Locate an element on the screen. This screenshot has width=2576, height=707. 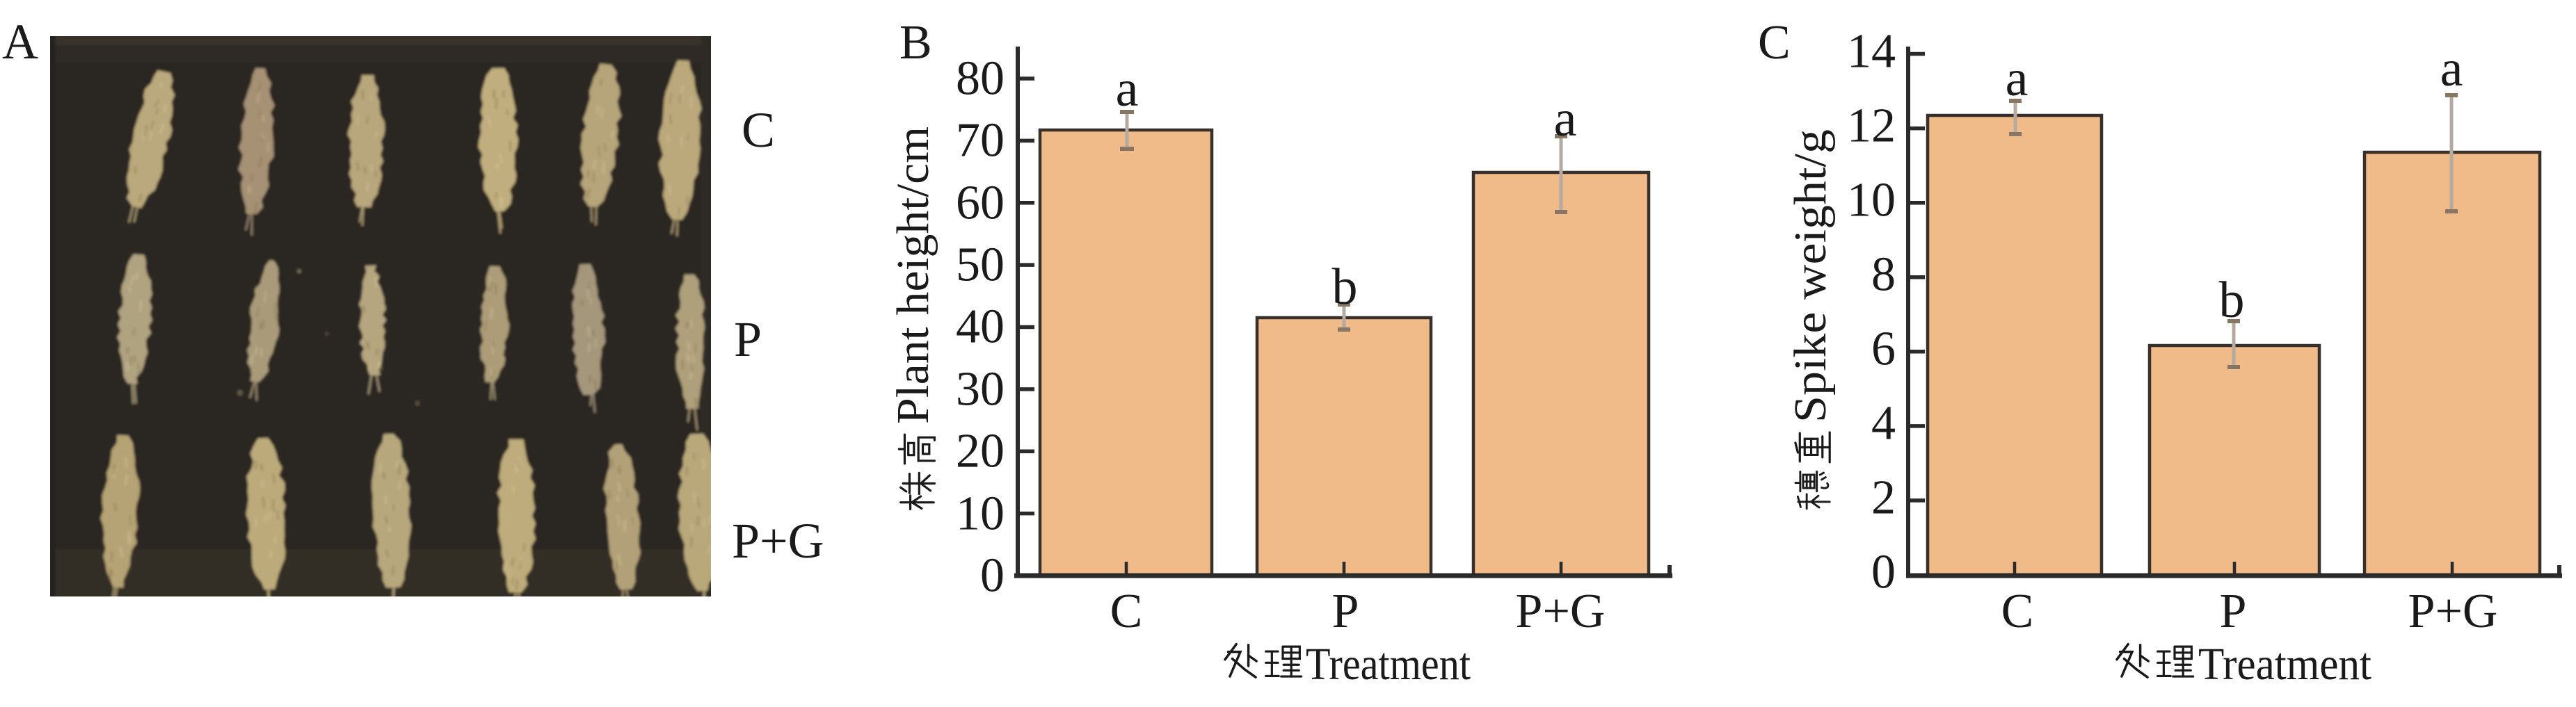
svg-text: 20 is located at coordinates (980, 451).